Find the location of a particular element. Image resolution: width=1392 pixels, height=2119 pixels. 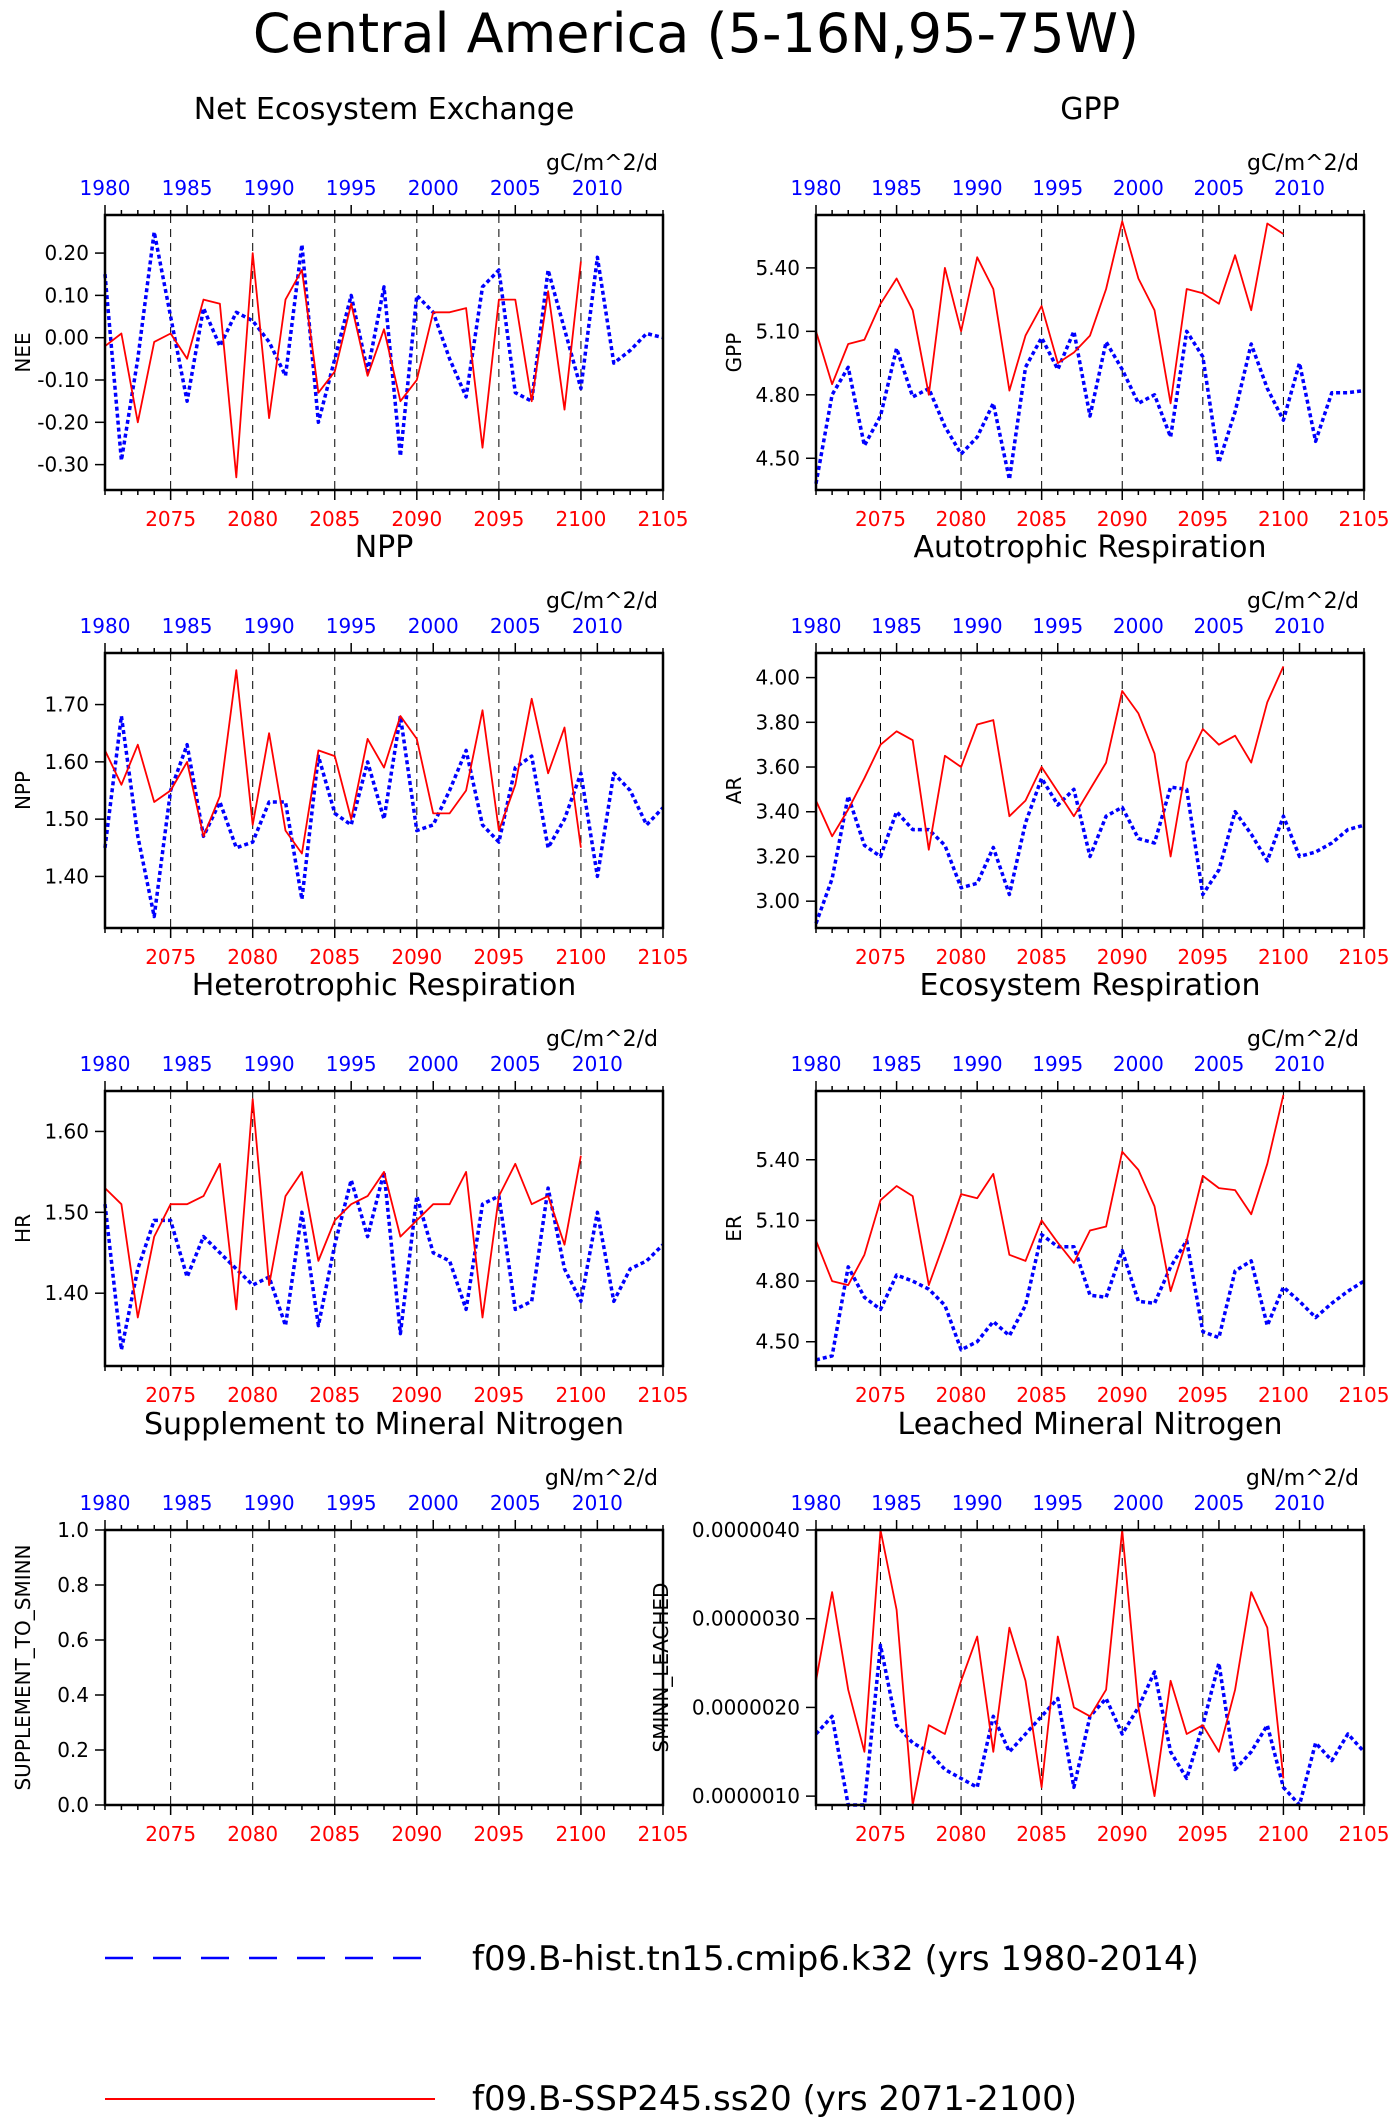

figure-title: Central America (5-16N,95-75W) is located at coordinates (696, 33).